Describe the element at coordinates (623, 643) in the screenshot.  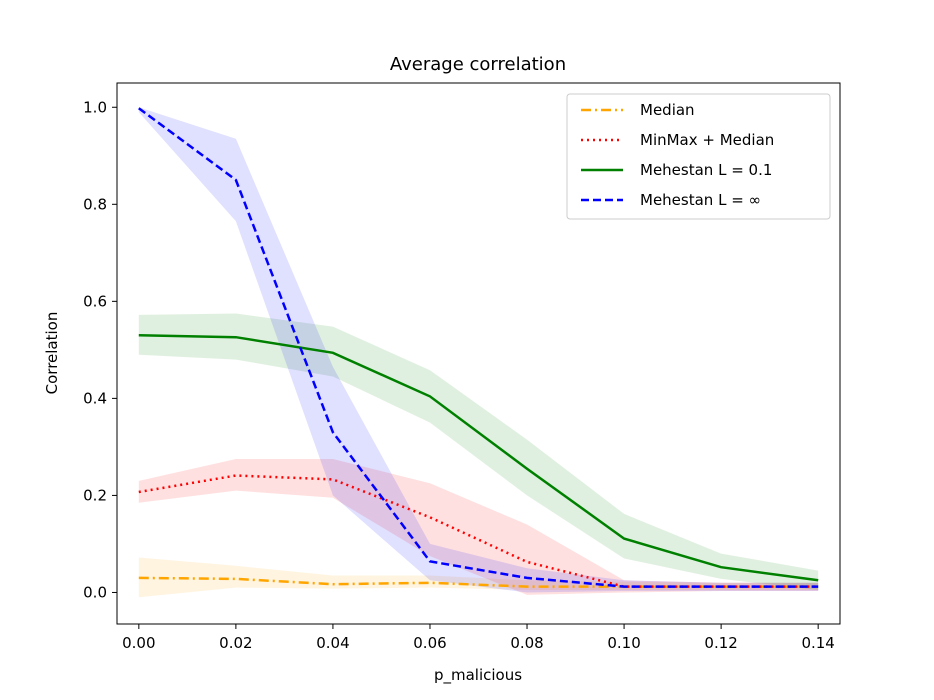
I see `x-tick-label: 0.10` at that location.